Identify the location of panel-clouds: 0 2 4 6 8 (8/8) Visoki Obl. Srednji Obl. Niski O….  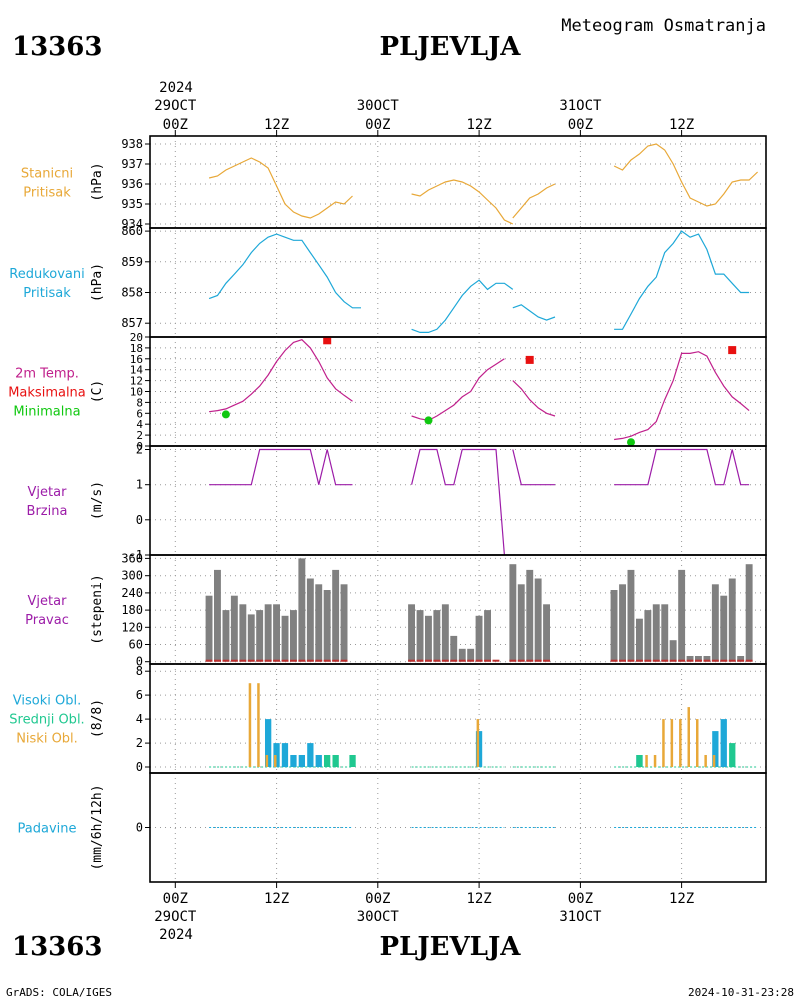
(388, 718).